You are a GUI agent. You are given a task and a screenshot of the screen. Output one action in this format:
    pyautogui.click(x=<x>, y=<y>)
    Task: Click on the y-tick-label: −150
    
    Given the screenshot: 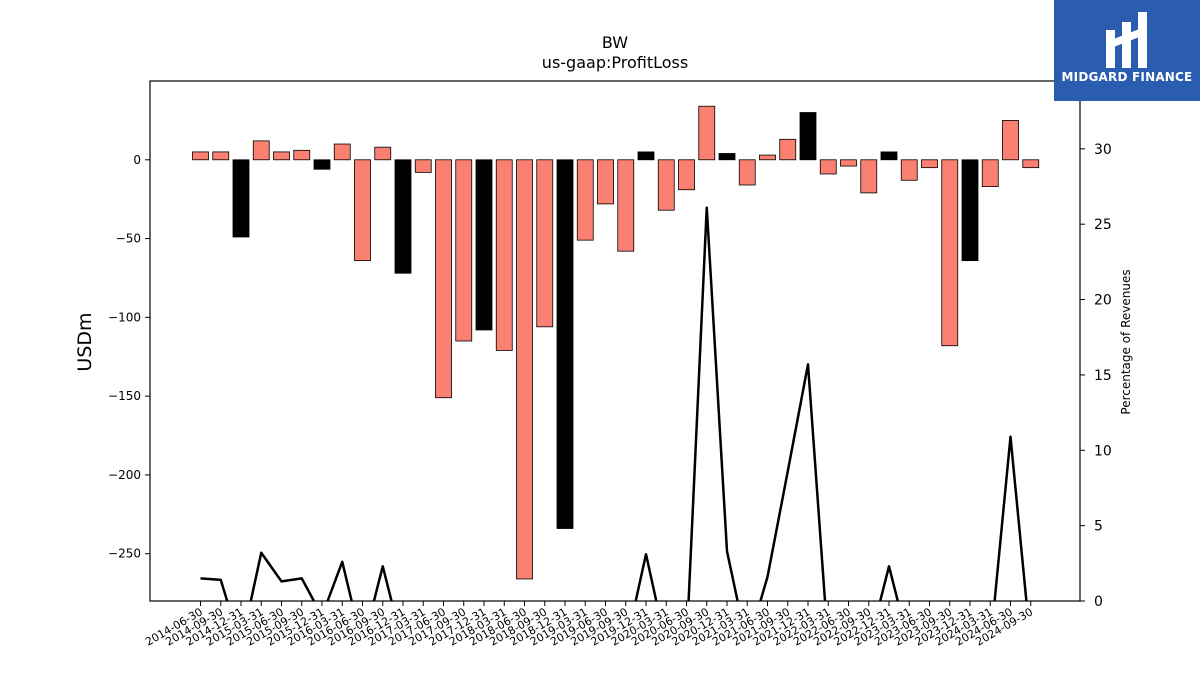 What is the action you would take?
    pyautogui.click(x=124, y=396)
    